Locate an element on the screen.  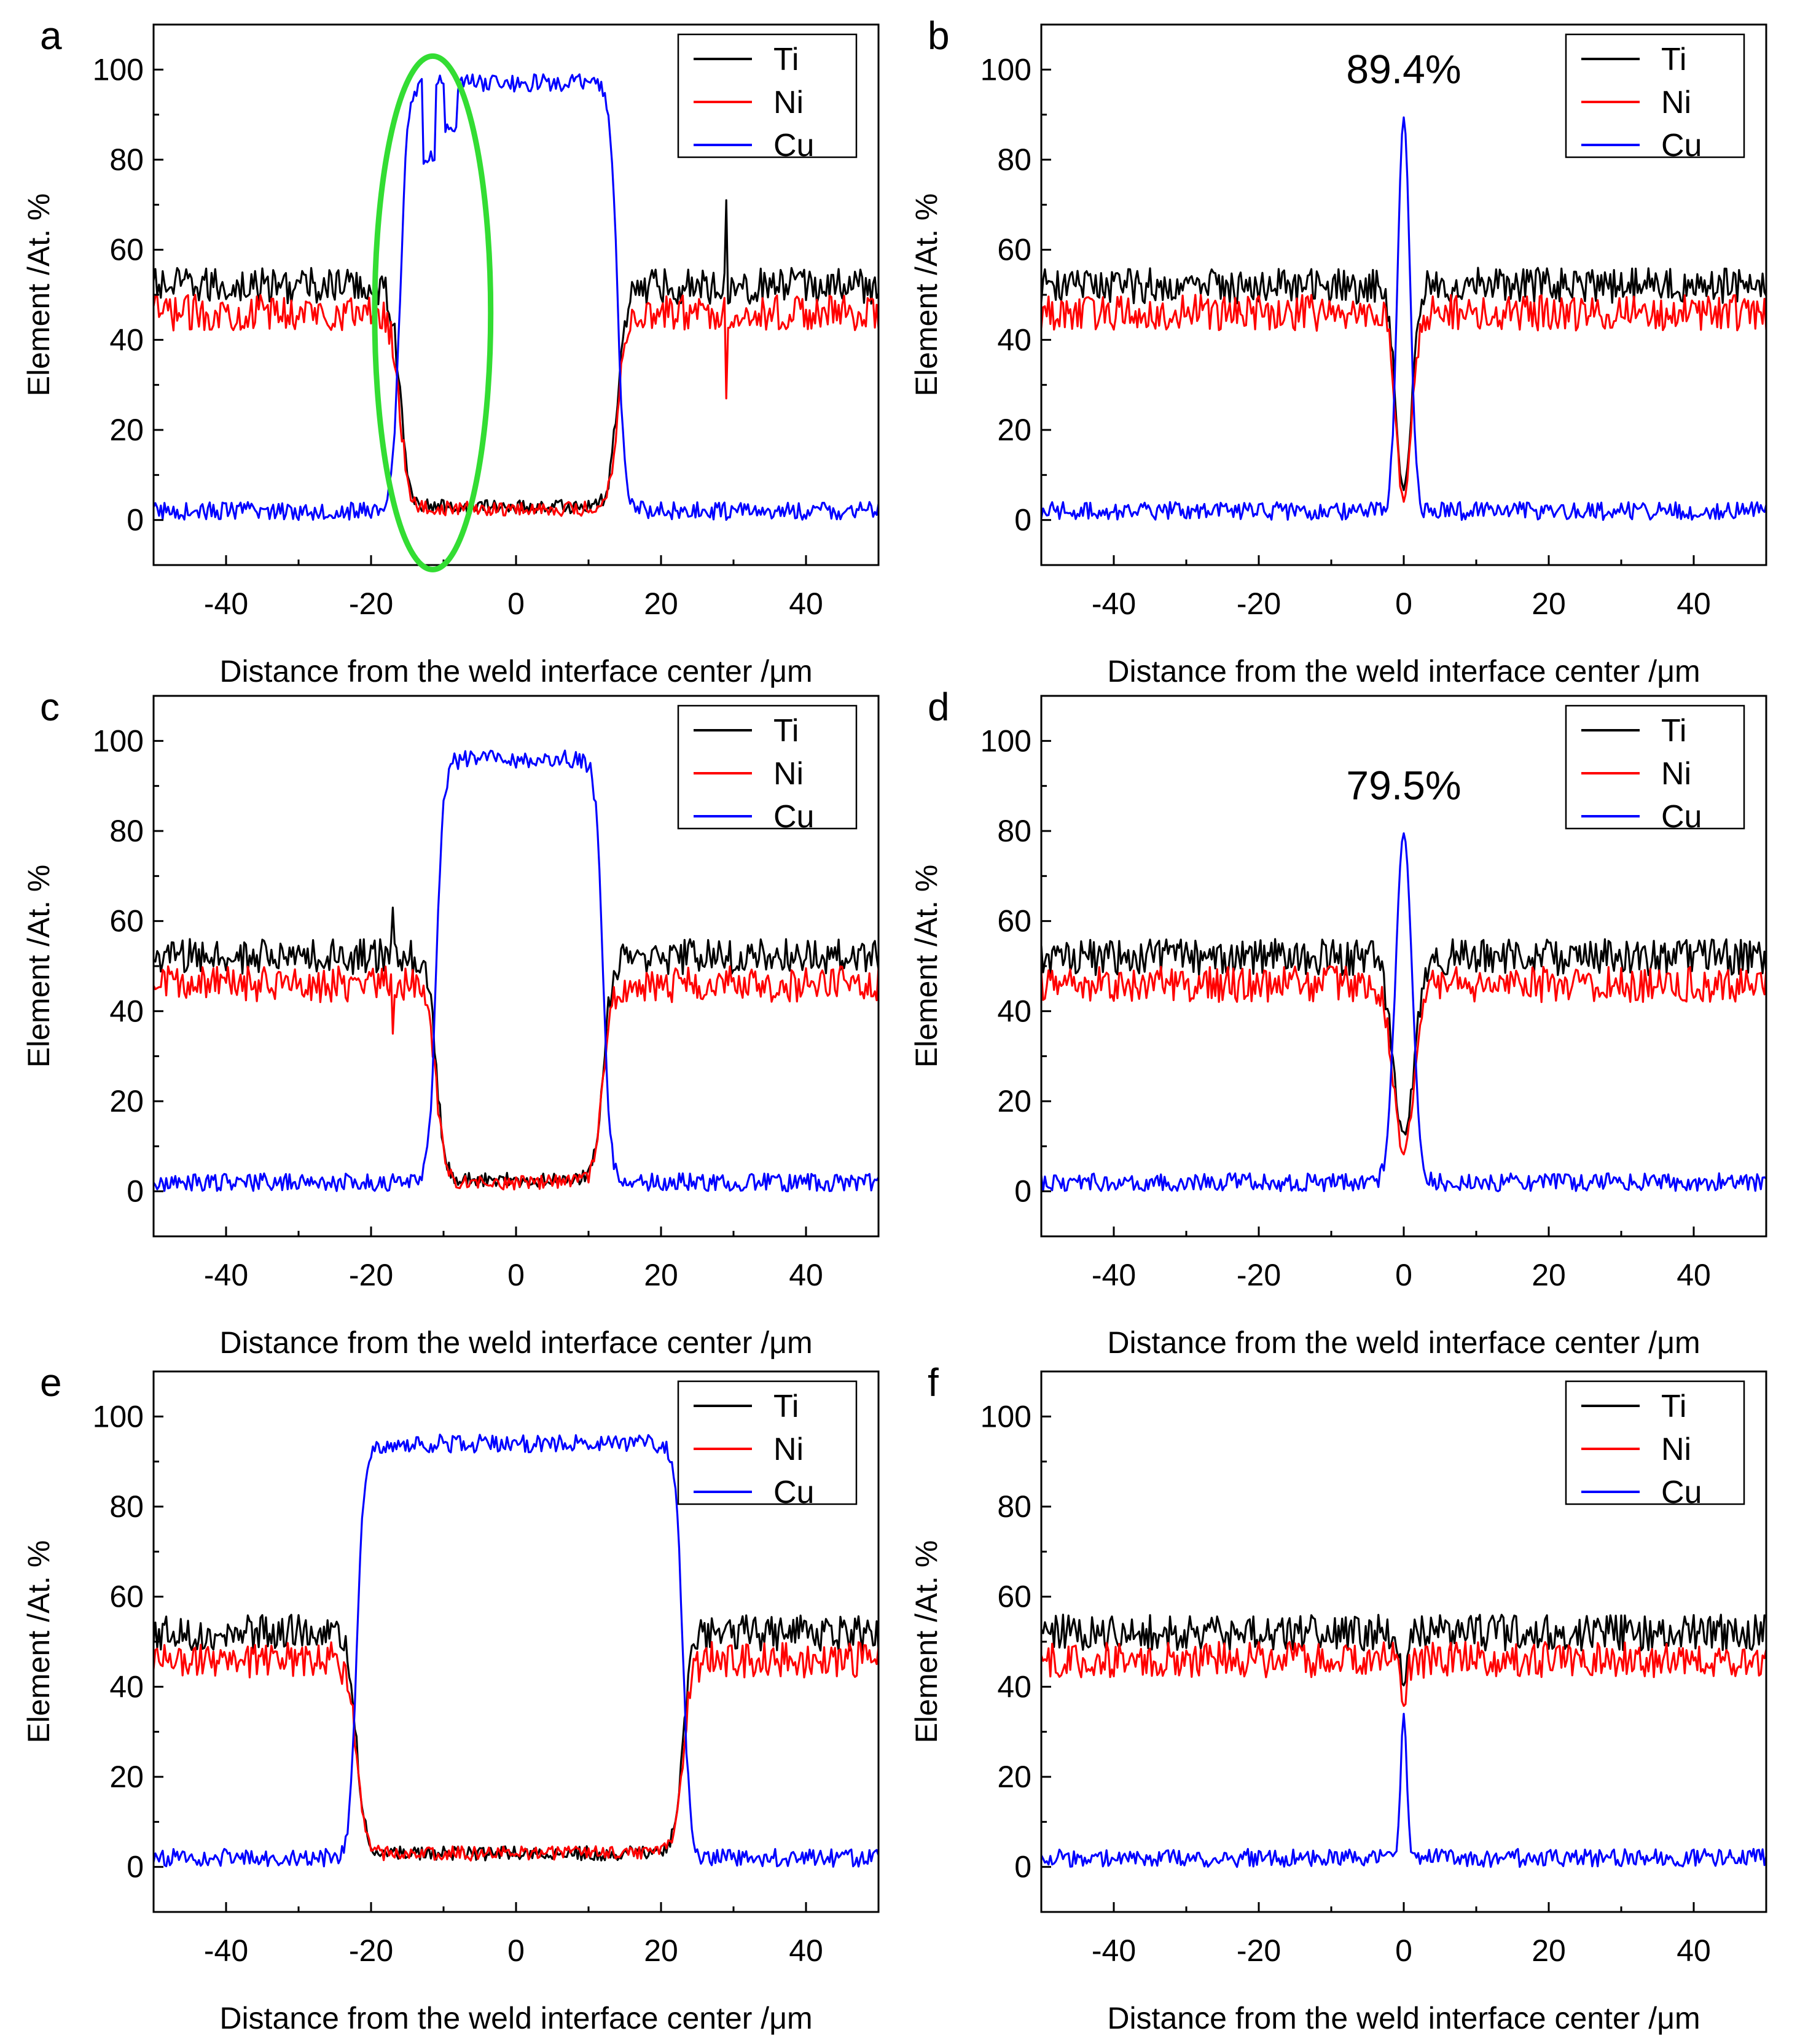
panel-label: c is located at coordinates (50, 707).